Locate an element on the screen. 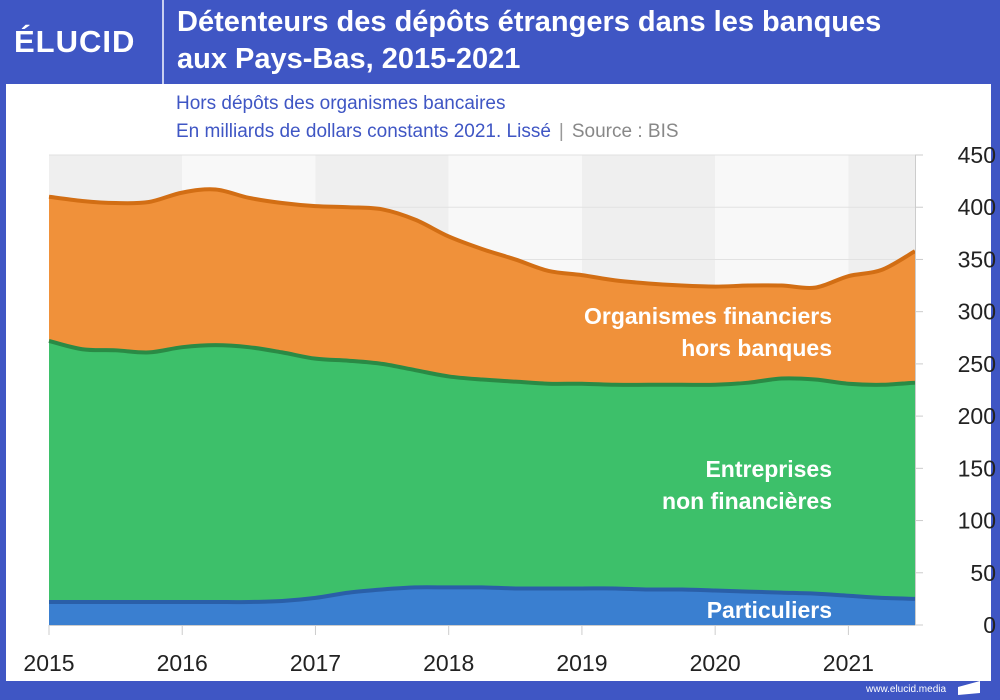 This screenshot has height=700, width=1000. x-tick-label-2016: 2016 is located at coordinates (182, 663).